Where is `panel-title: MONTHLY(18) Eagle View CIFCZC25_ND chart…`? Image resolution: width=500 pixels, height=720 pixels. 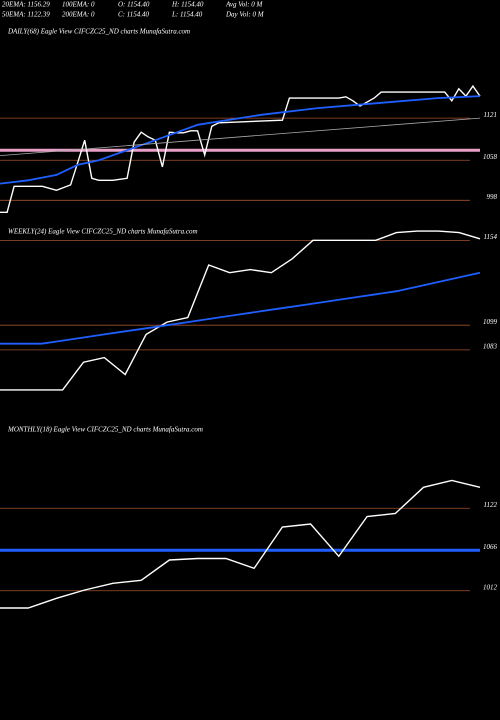
panel-title: MONTHLY(18) Eagle View CIFCZC25_ND chart… is located at coordinates (105, 430).